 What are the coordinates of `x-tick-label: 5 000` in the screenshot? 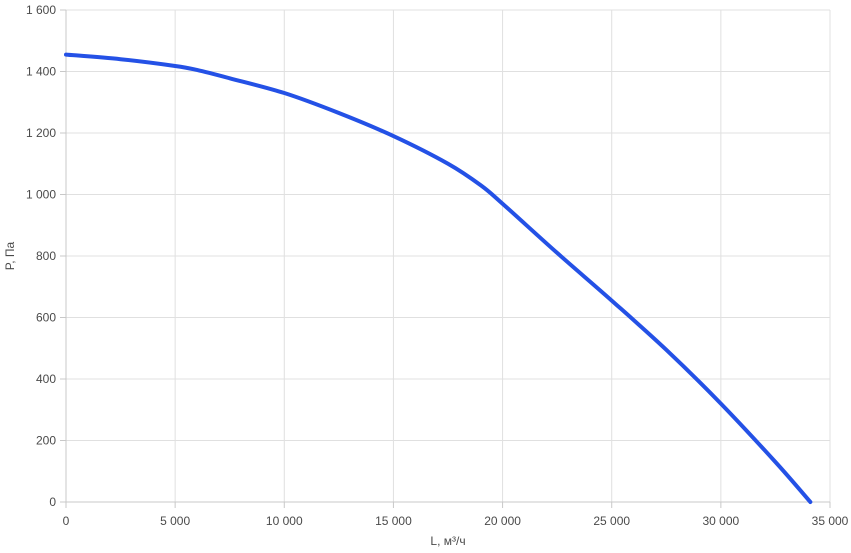 It's located at (175, 521).